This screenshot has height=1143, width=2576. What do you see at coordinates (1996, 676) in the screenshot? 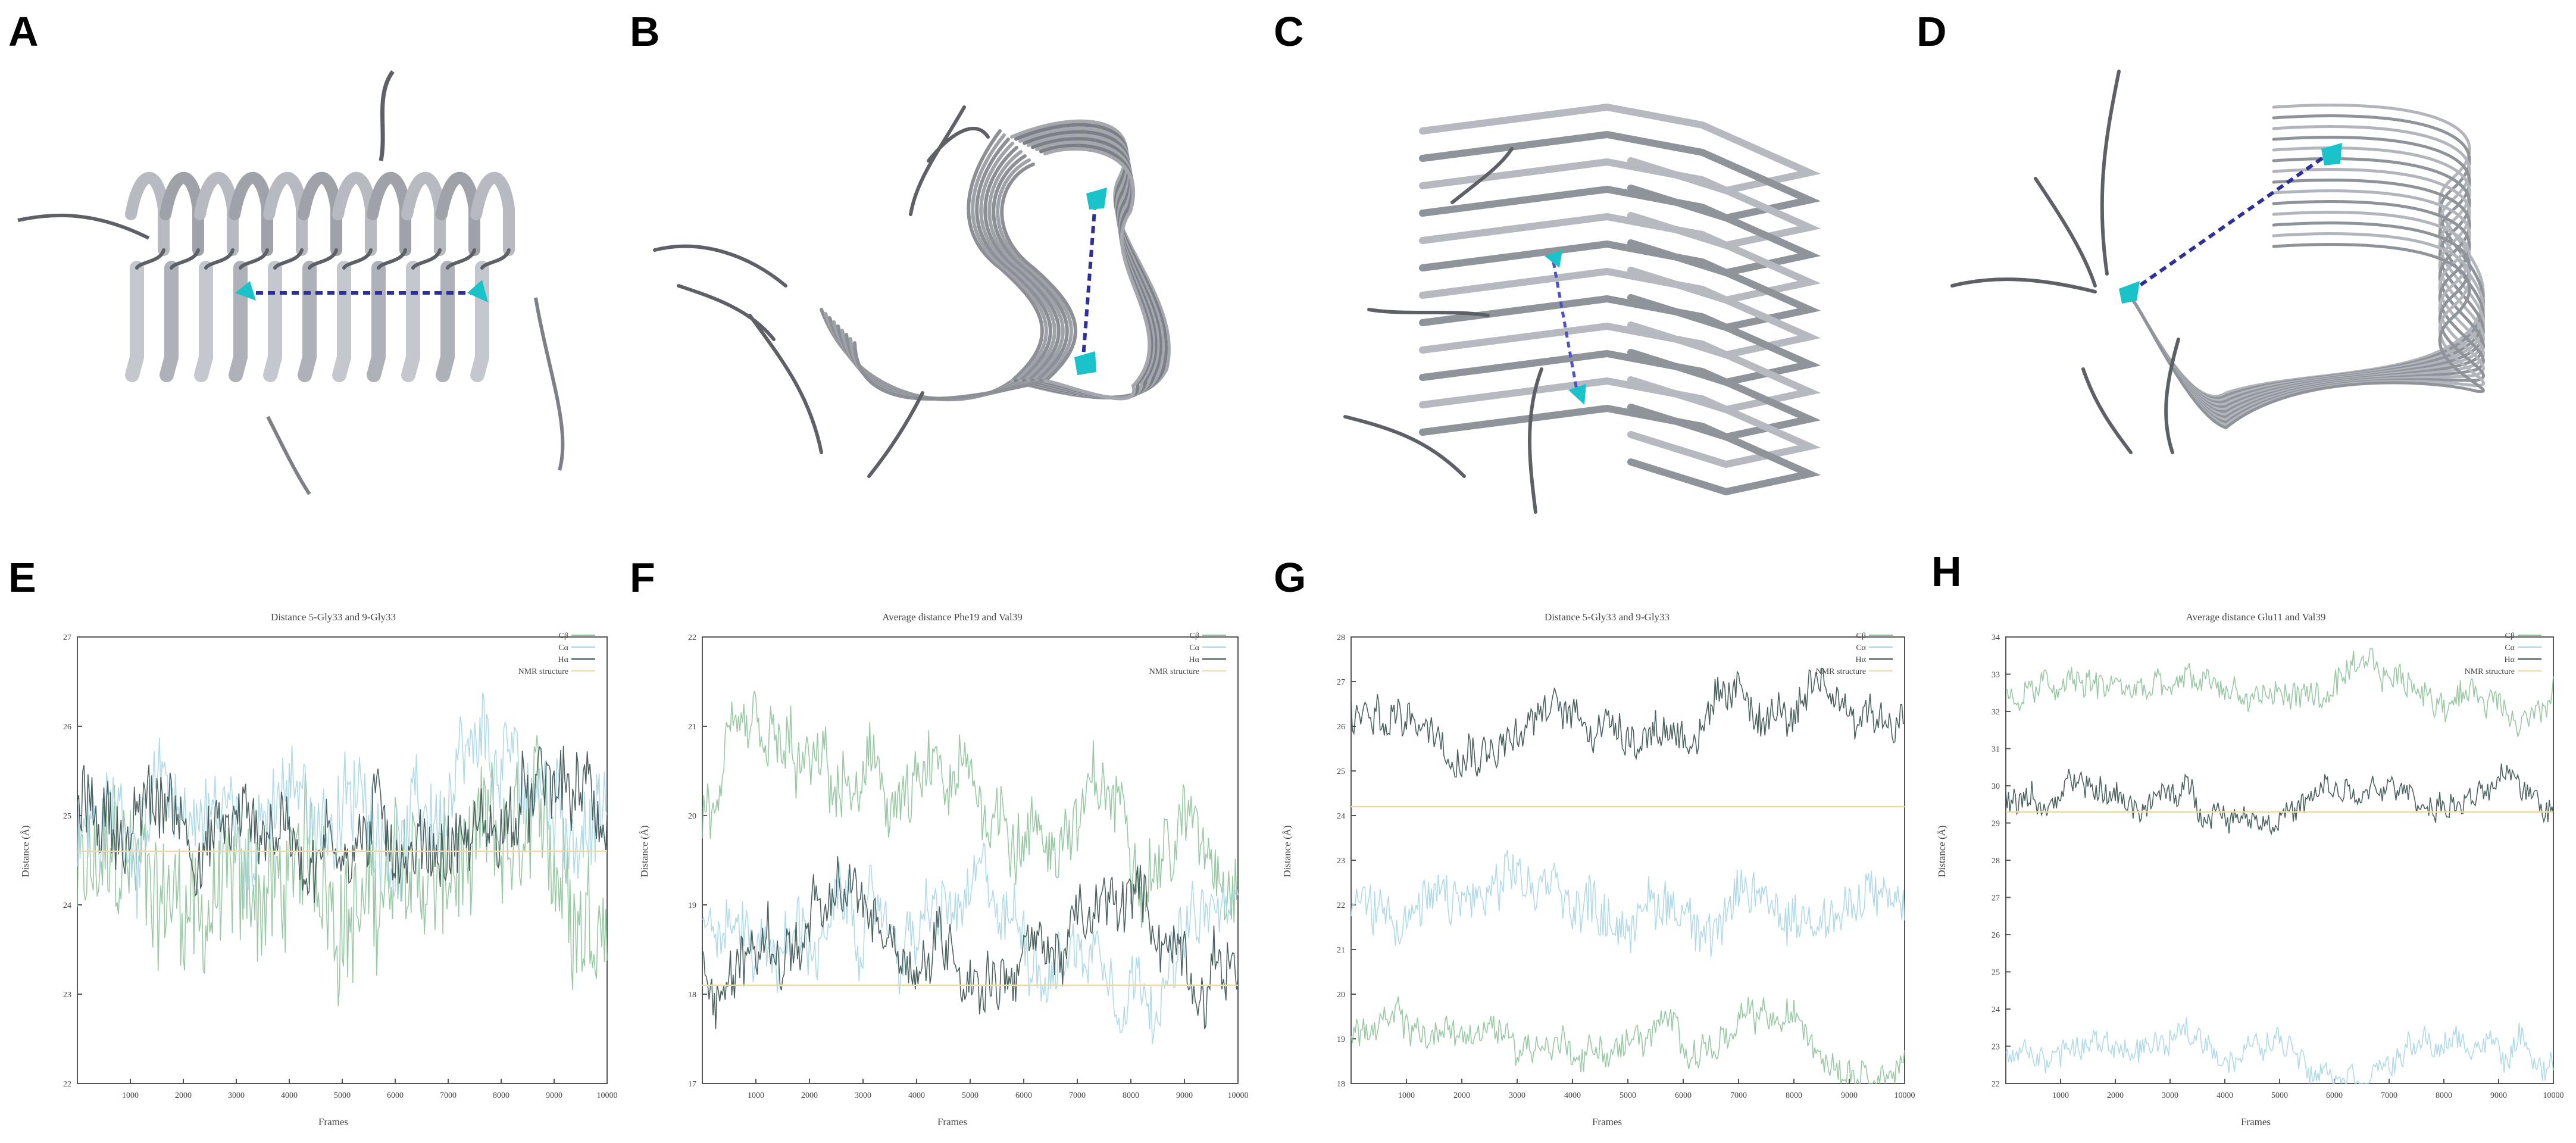
I see `y-tick-label: 33` at bounding box center [1996, 676].